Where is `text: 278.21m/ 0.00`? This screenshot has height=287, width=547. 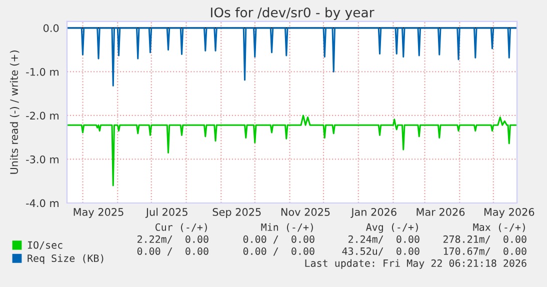
text: 278.21m/ 0.00 is located at coordinates (484, 239).